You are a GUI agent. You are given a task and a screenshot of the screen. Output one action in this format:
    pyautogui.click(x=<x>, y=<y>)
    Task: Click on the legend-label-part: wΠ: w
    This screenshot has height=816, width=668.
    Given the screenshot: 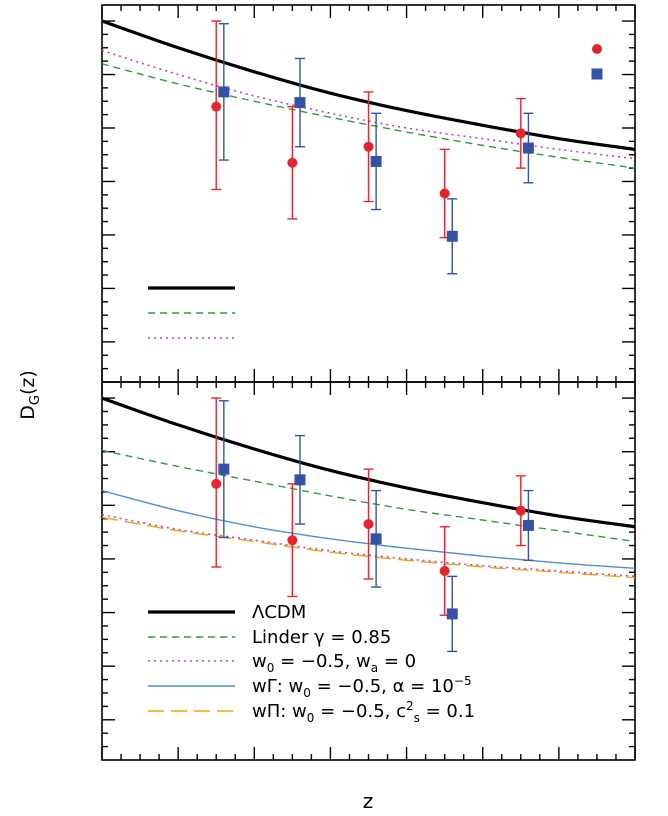 What is the action you would take?
    pyautogui.click(x=279, y=711)
    